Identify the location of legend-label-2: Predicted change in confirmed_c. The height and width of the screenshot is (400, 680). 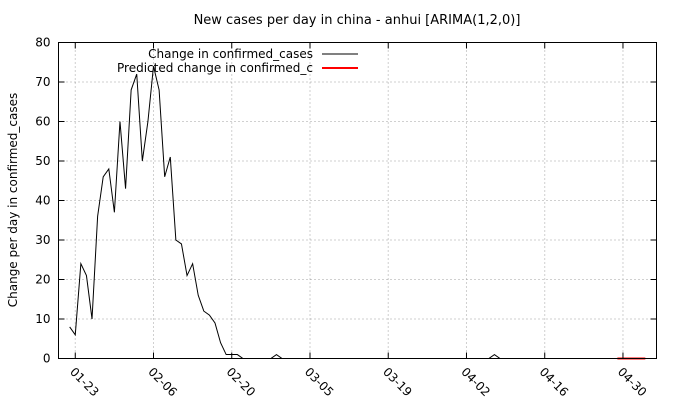
(215, 68).